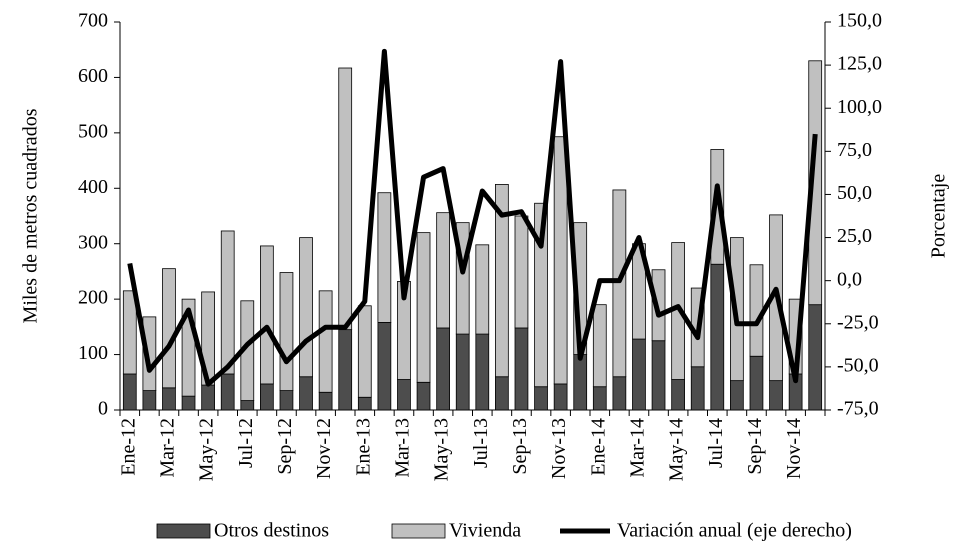 The height and width of the screenshot is (545, 955). What do you see at coordinates (363, 447) in the screenshot?
I see `x-tick-label: Ene-13` at bounding box center [363, 447].